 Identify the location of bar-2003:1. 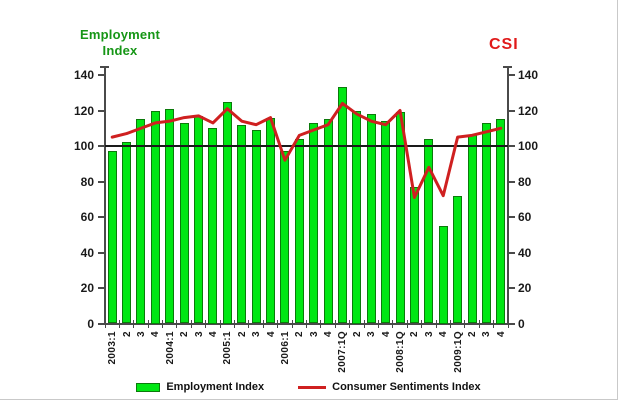
(112, 237).